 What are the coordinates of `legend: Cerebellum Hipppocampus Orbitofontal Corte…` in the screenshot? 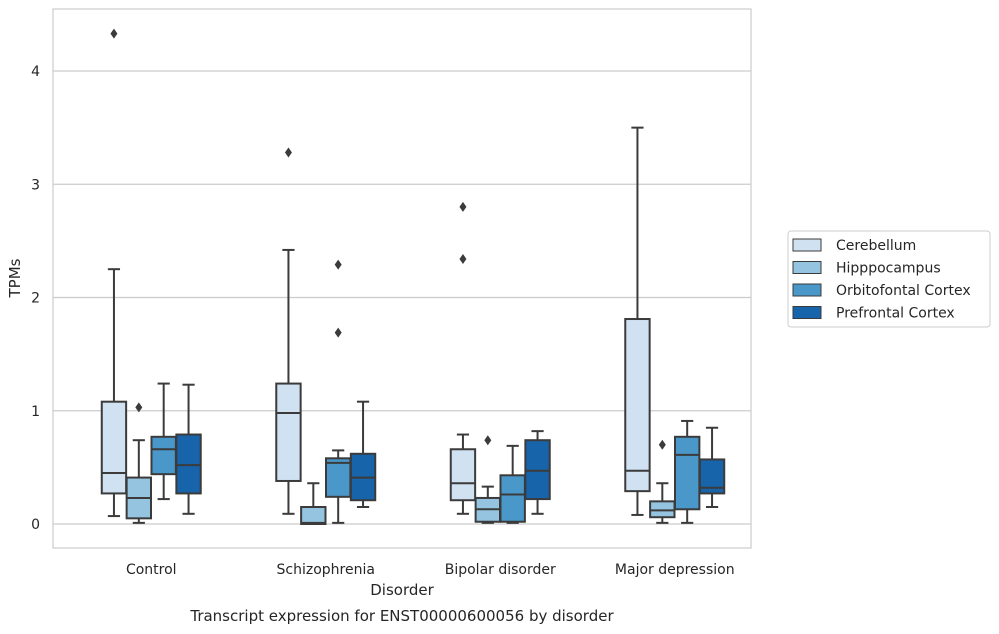 It's located at (889, 279).